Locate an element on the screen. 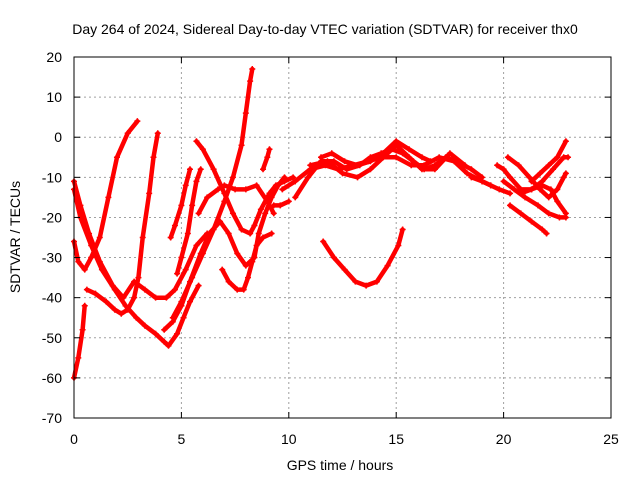 This screenshot has height=480, width=640. x-tick-label: 15 is located at coordinates (396, 439).